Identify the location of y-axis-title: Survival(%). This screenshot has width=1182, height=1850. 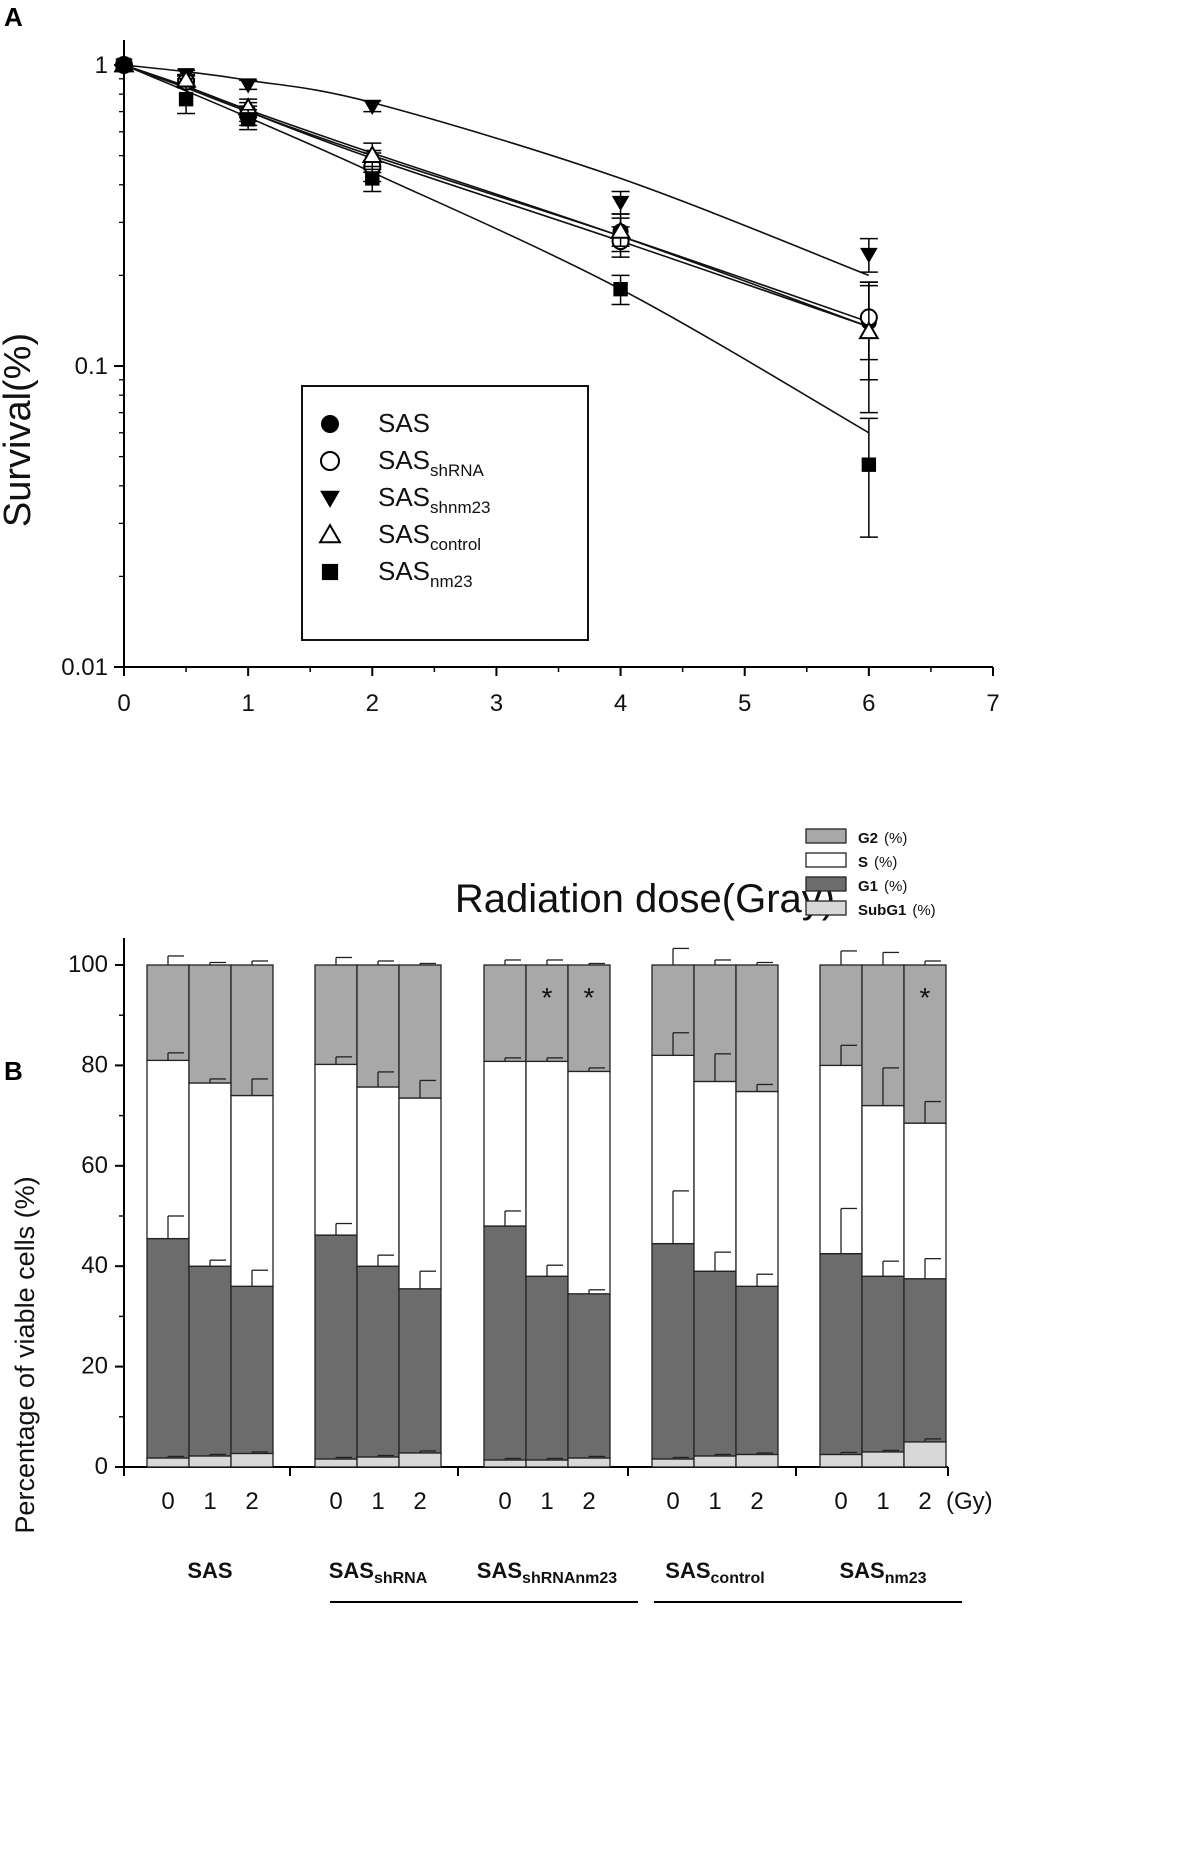
(19, 430).